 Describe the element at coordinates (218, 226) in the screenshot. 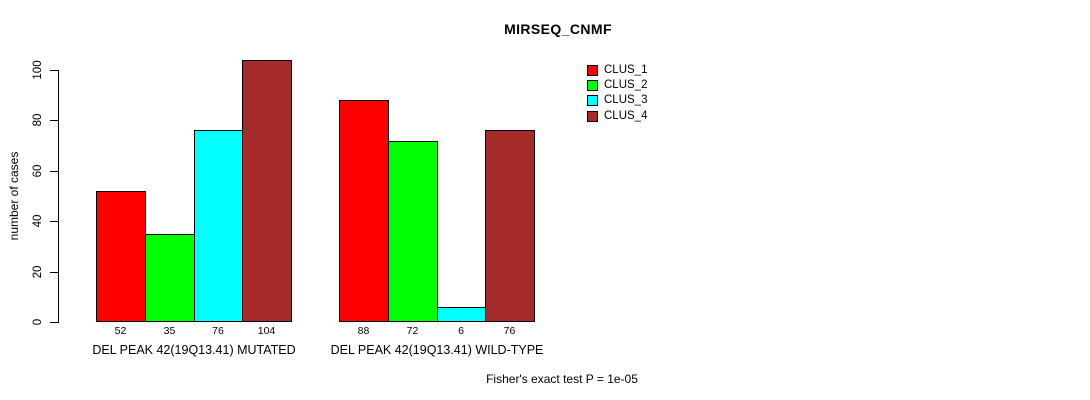

I see `bar-clus_3-group1` at that location.